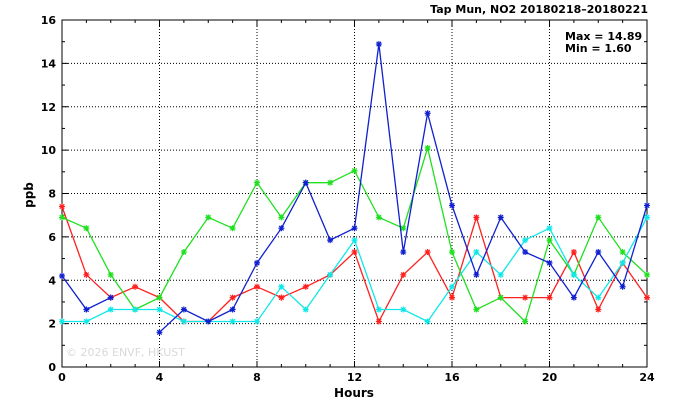 This screenshot has width=674, height=409. I want to click on y-axis-label: ppb, so click(29, 195).